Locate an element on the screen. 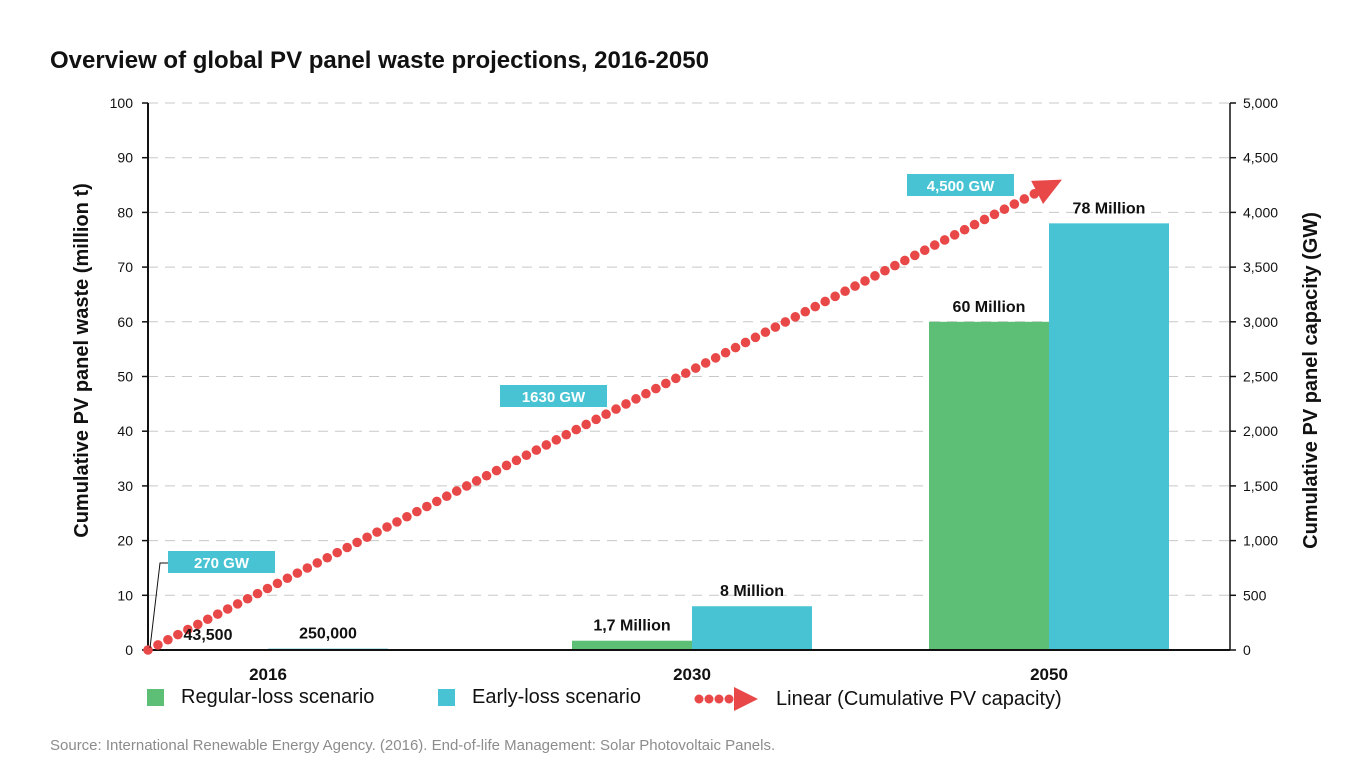 This screenshot has height=768, width=1366. data-label: 250,000 is located at coordinates (328, 634).